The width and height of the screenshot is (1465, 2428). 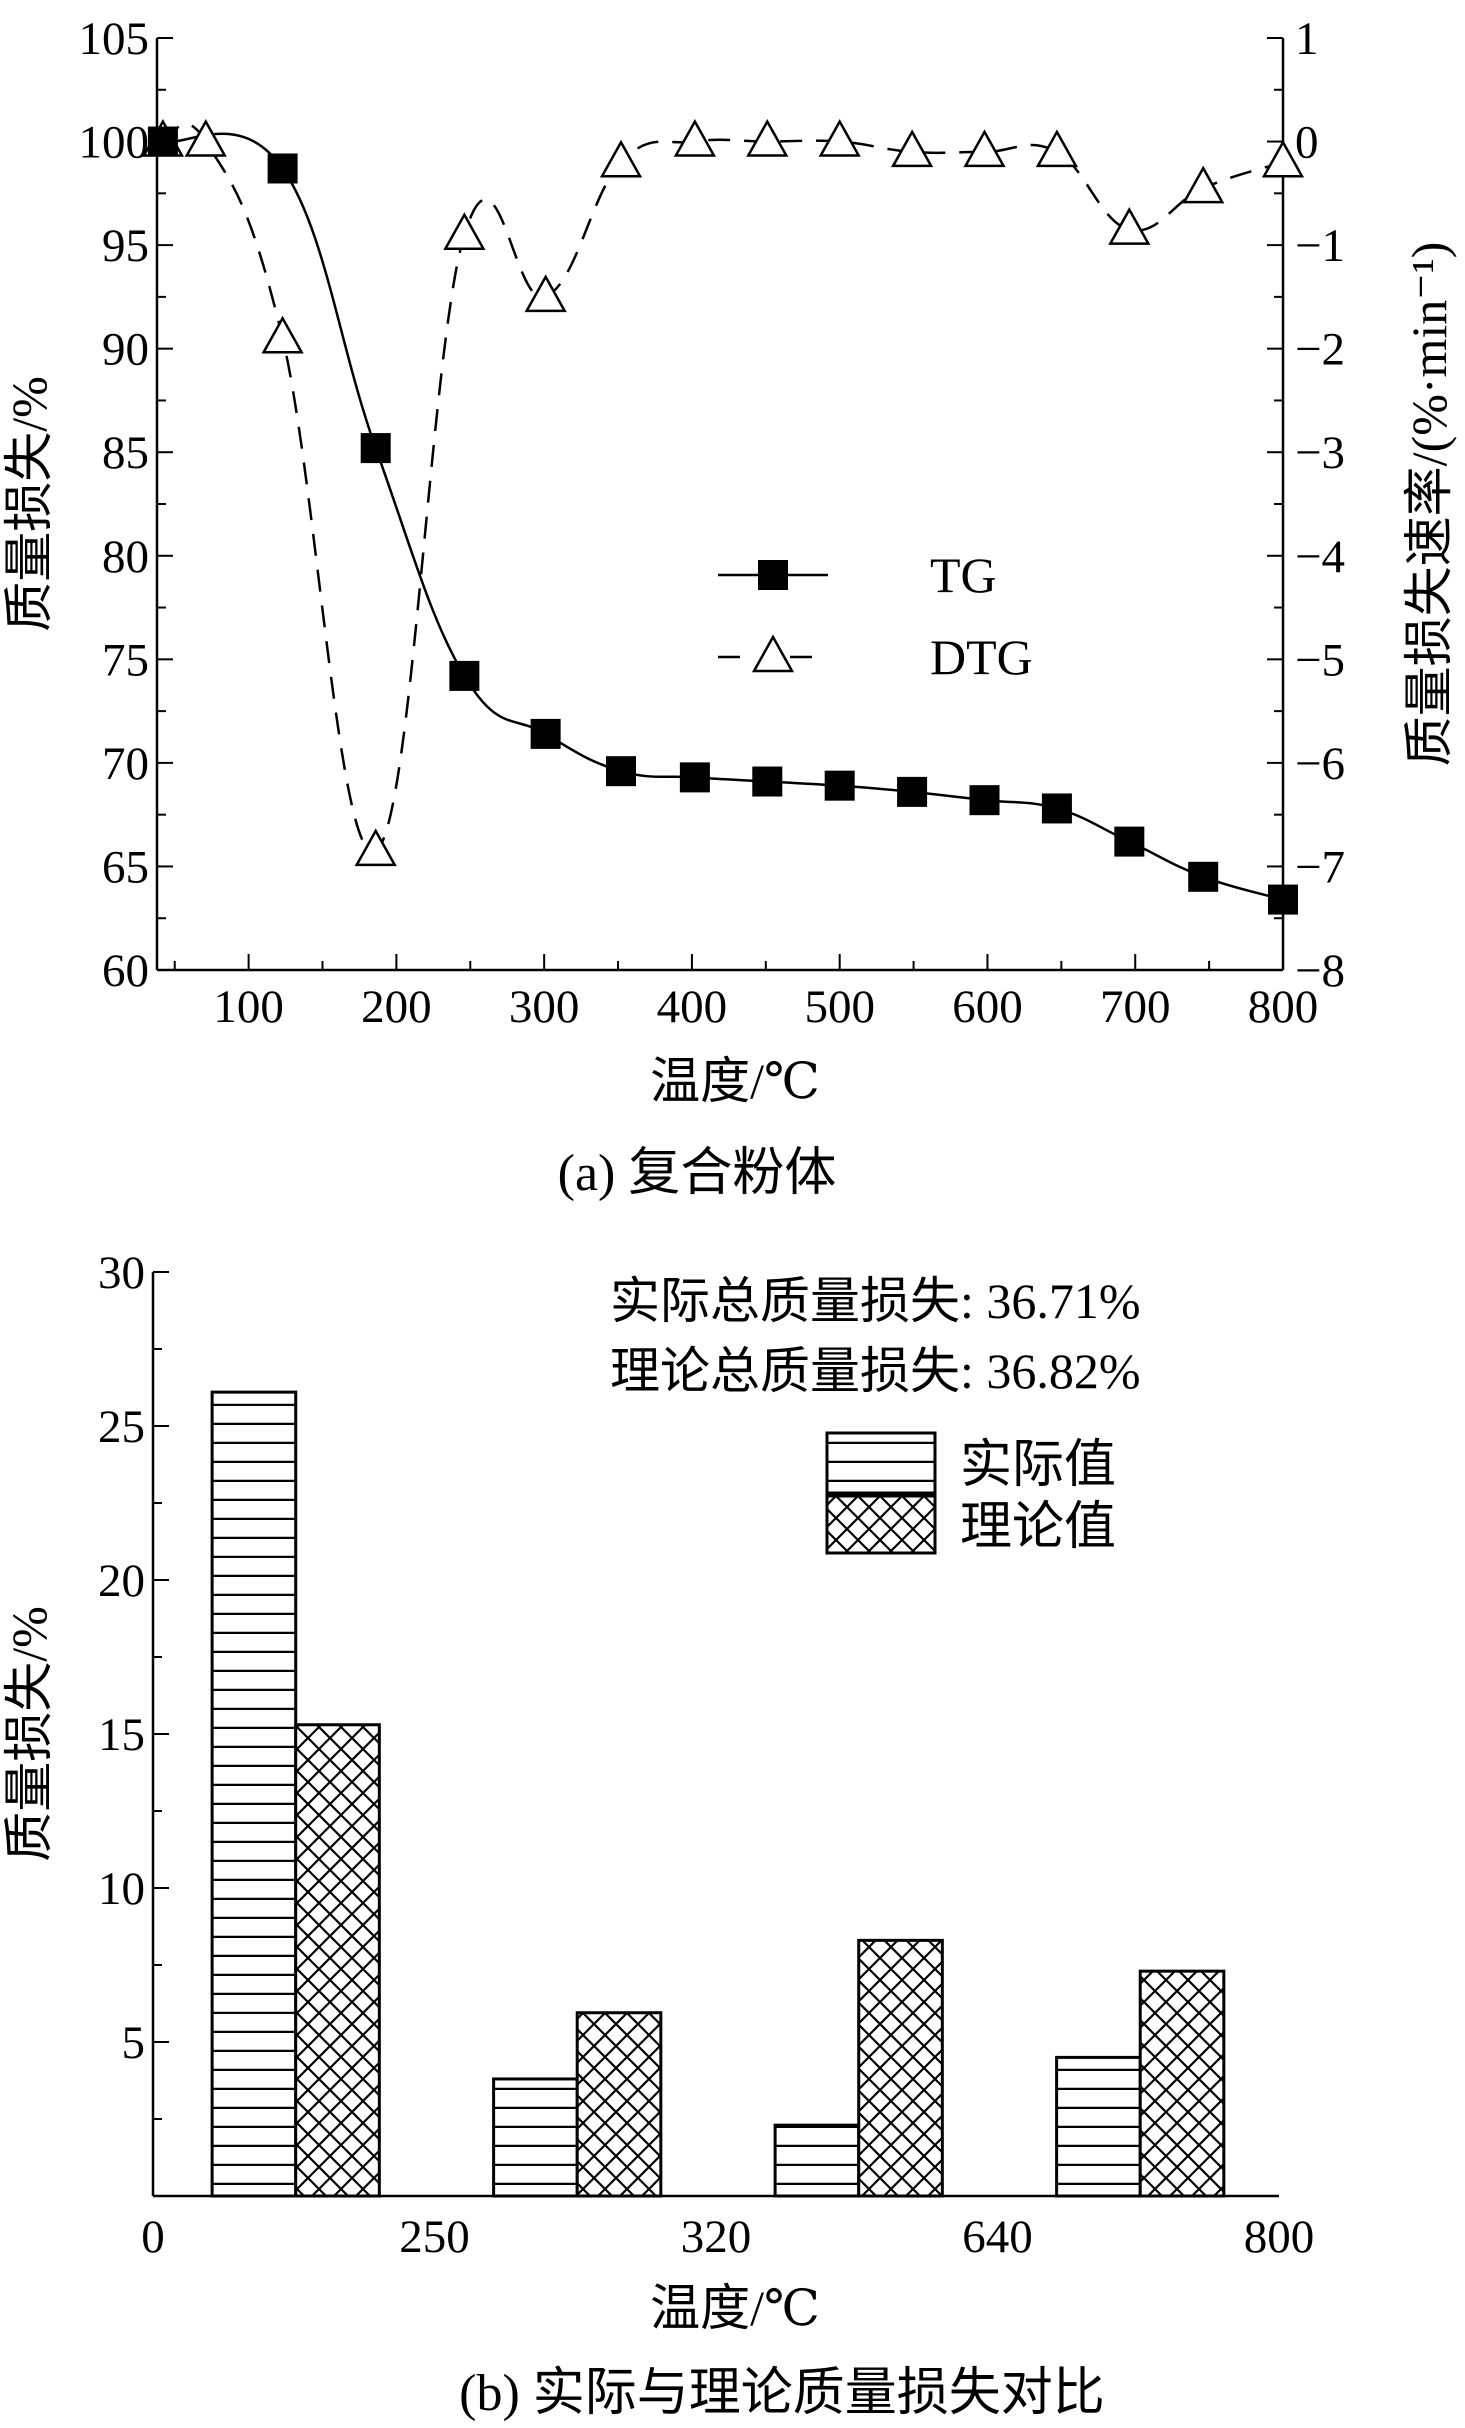 I want to click on x-tick-label: 100, so click(x=248, y=1007).